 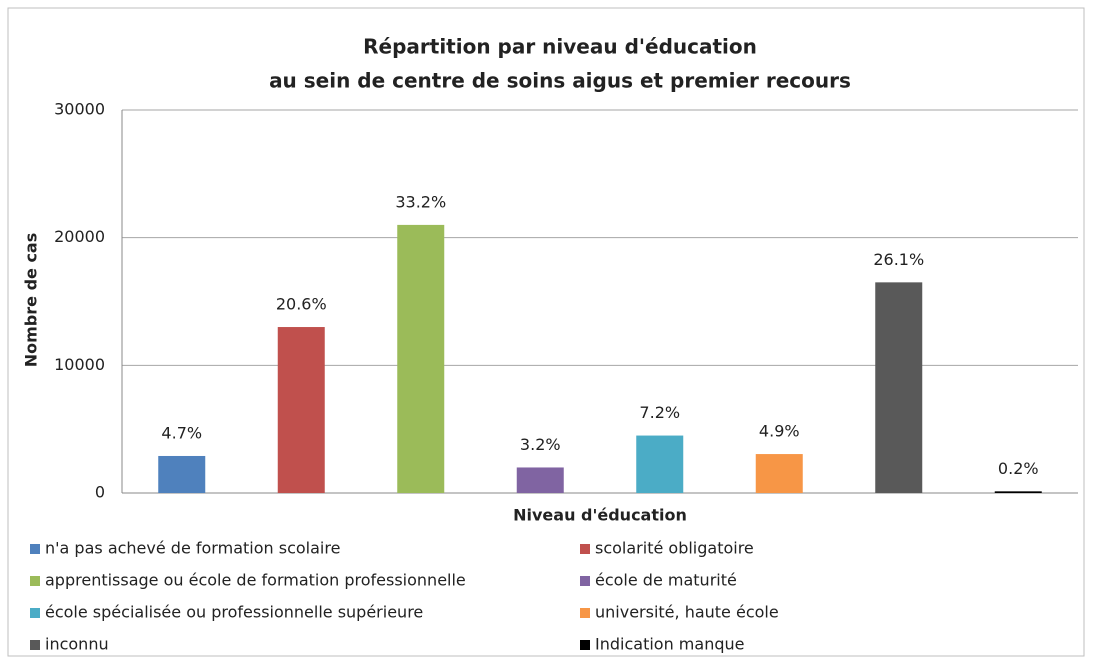 I want to click on data-label: 33.2%, so click(x=420, y=201).